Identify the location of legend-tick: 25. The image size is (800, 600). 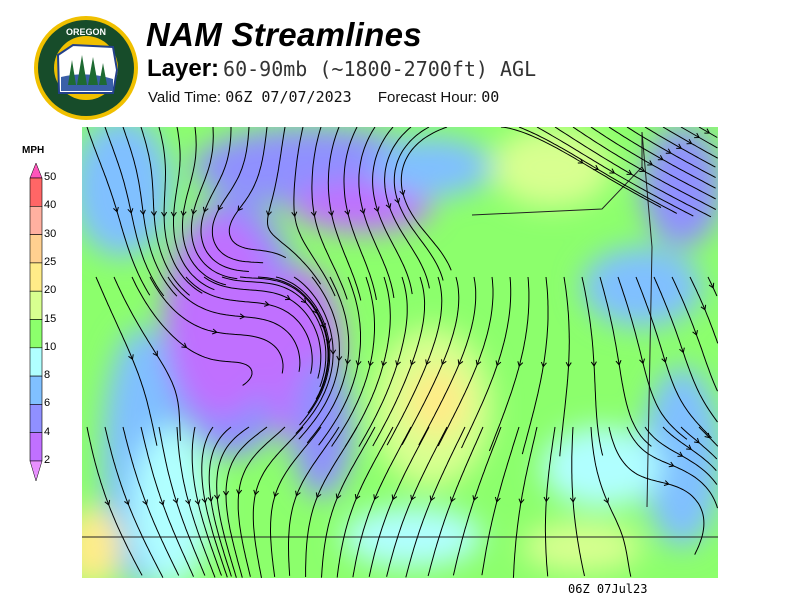
(50, 261).